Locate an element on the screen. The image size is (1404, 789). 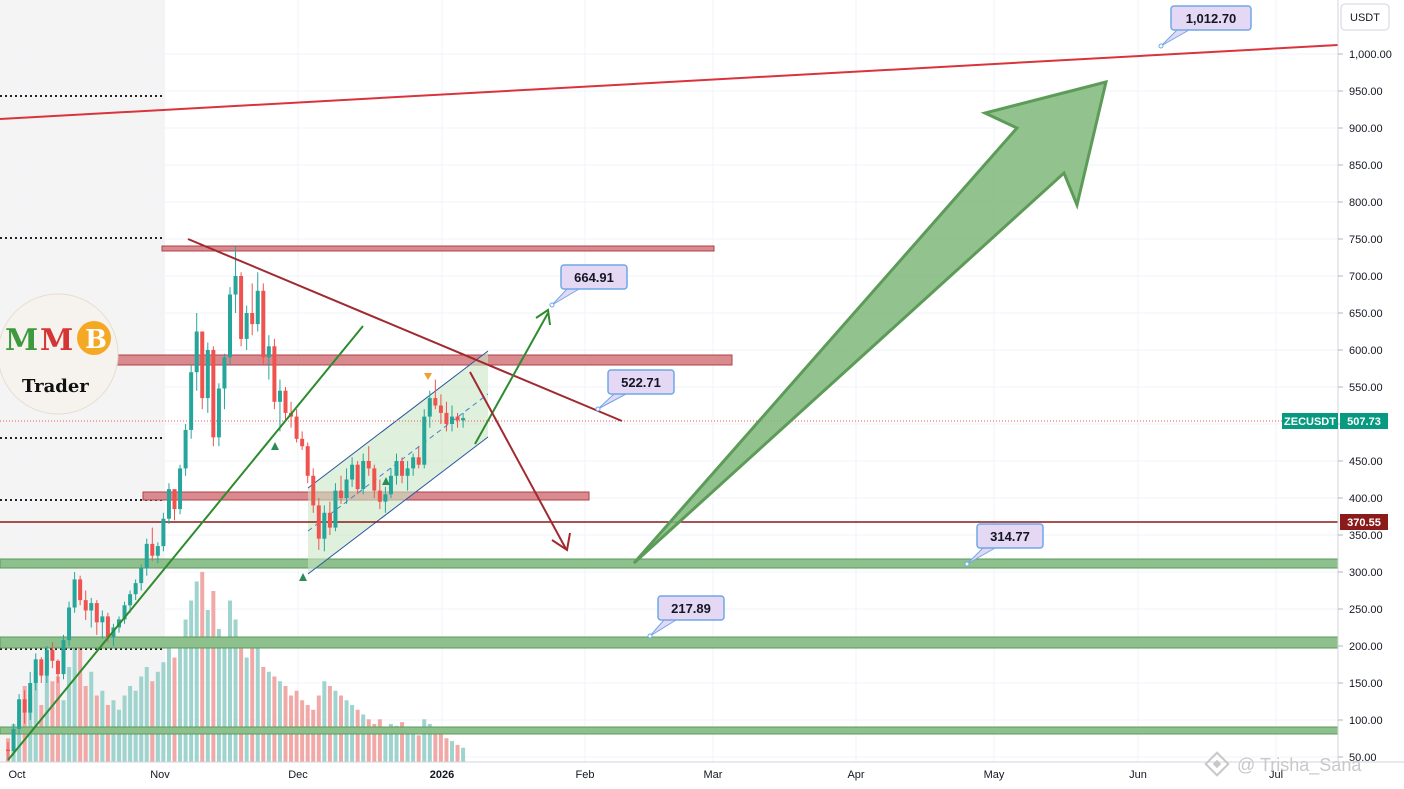
logo-letter-m2: M is located at coordinates (56, 340).